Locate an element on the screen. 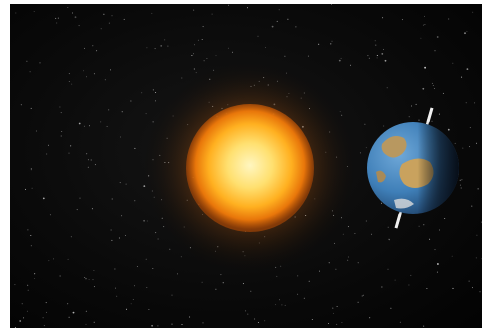 This screenshot has width=490, height=332. earth-night-side is located at coordinates (413, 168).